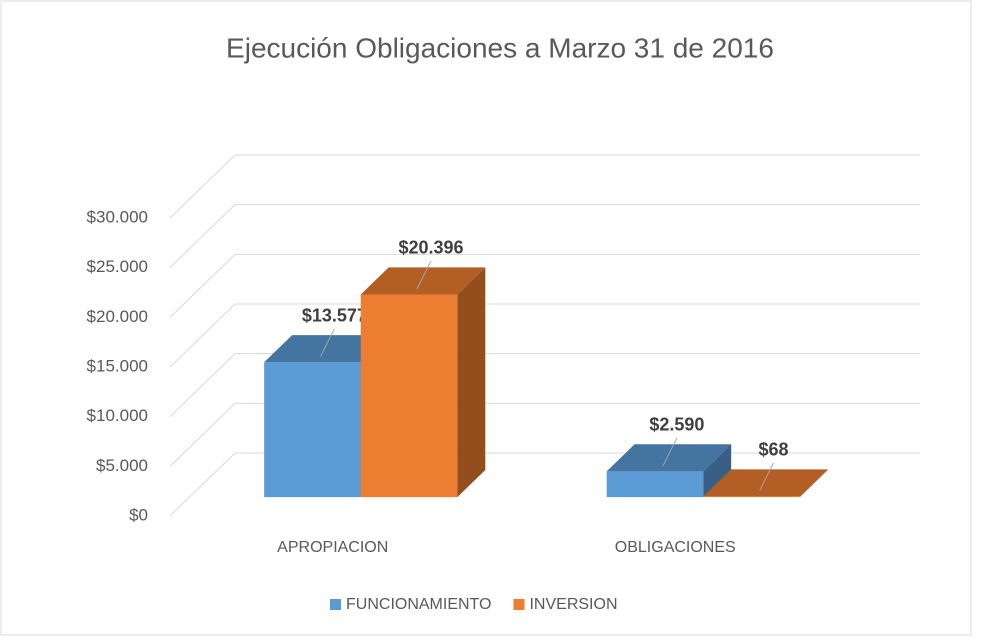 This screenshot has width=984, height=638. I want to click on data-label: $2.590, so click(676, 425).